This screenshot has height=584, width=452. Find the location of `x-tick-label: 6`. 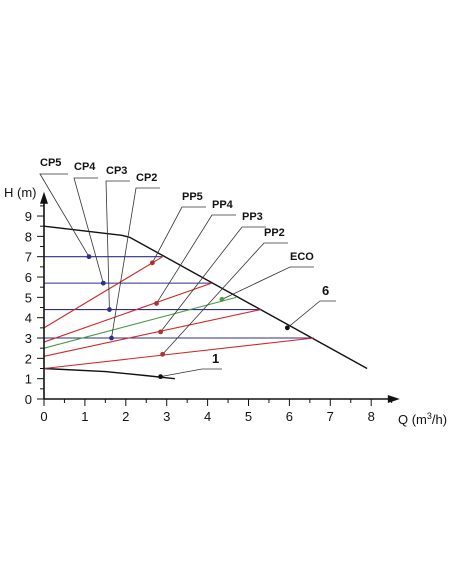

x-tick-label: 6 is located at coordinates (289, 416).